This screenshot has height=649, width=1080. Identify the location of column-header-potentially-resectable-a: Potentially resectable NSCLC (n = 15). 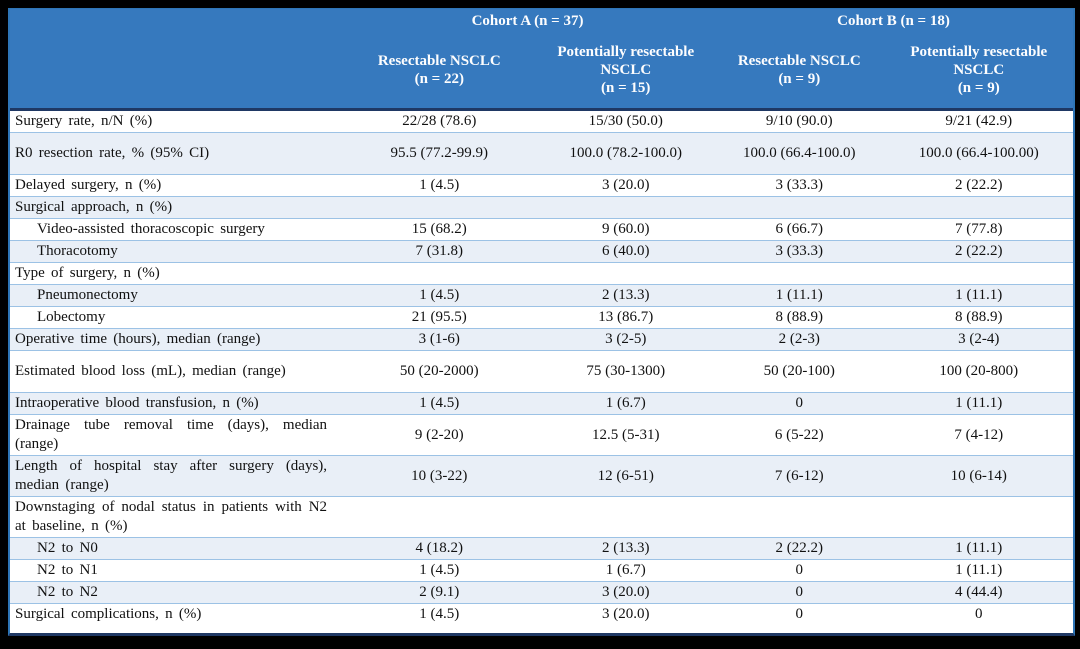
(626, 70).